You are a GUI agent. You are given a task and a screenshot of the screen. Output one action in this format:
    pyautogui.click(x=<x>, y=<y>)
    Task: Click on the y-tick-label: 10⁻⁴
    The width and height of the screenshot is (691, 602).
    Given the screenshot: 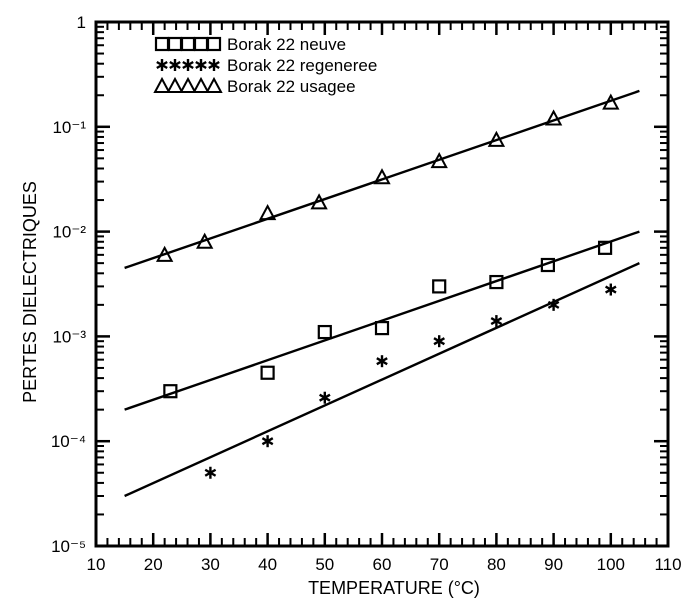 What is the action you would take?
    pyautogui.click(x=68, y=441)
    